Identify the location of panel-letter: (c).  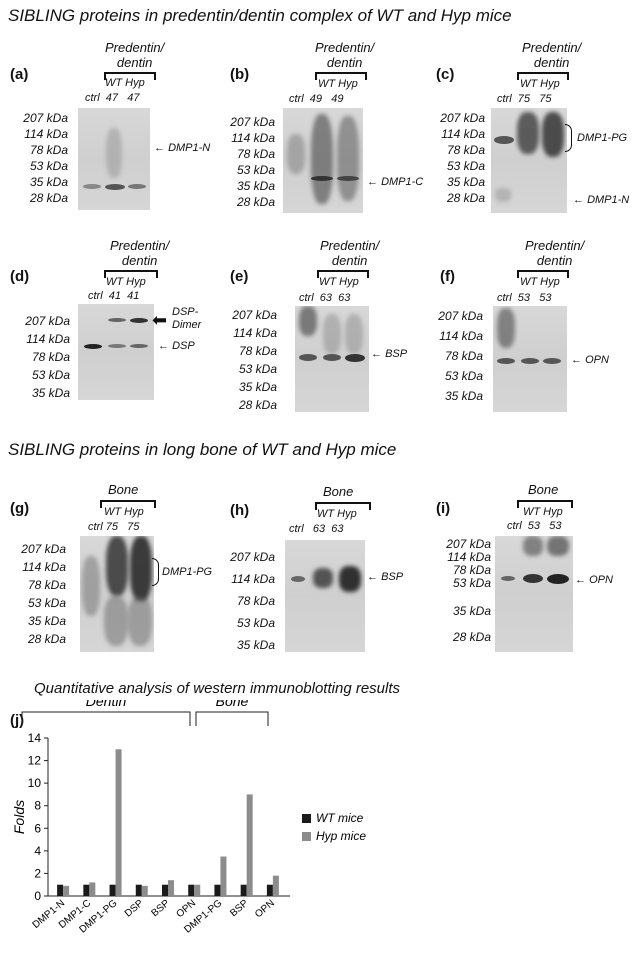
(445, 74).